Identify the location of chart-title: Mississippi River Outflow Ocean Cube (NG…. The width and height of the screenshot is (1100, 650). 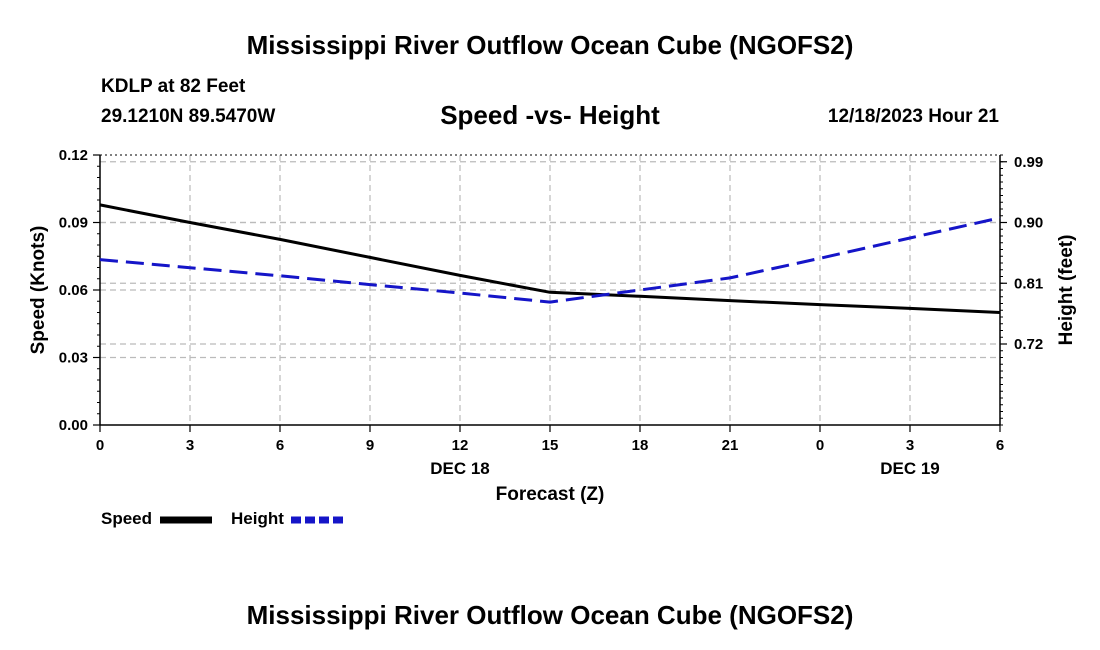
(550, 45).